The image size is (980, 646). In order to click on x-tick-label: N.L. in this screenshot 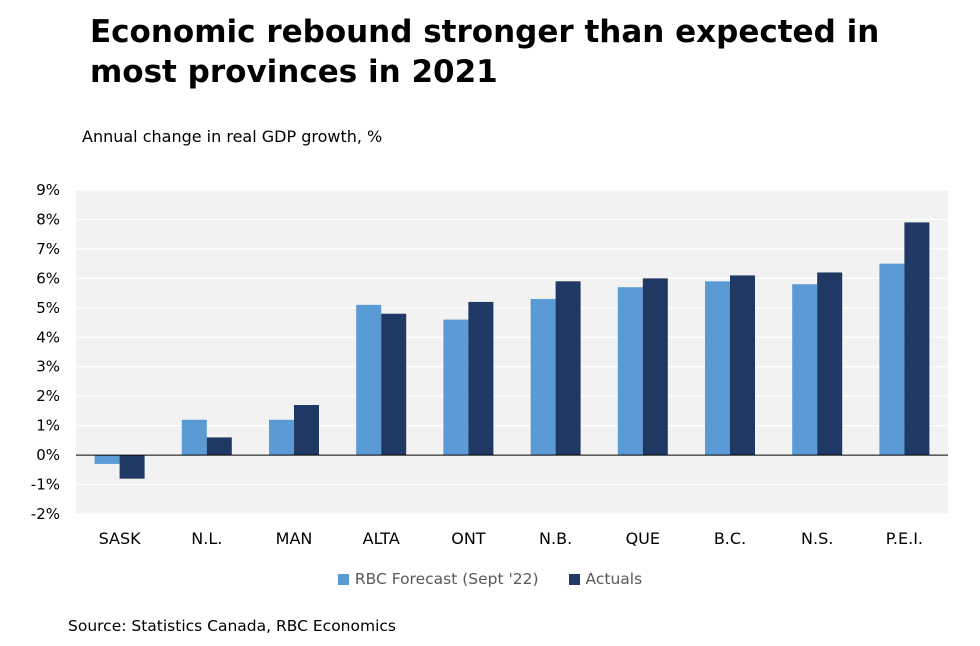, I will do `click(206, 538)`.